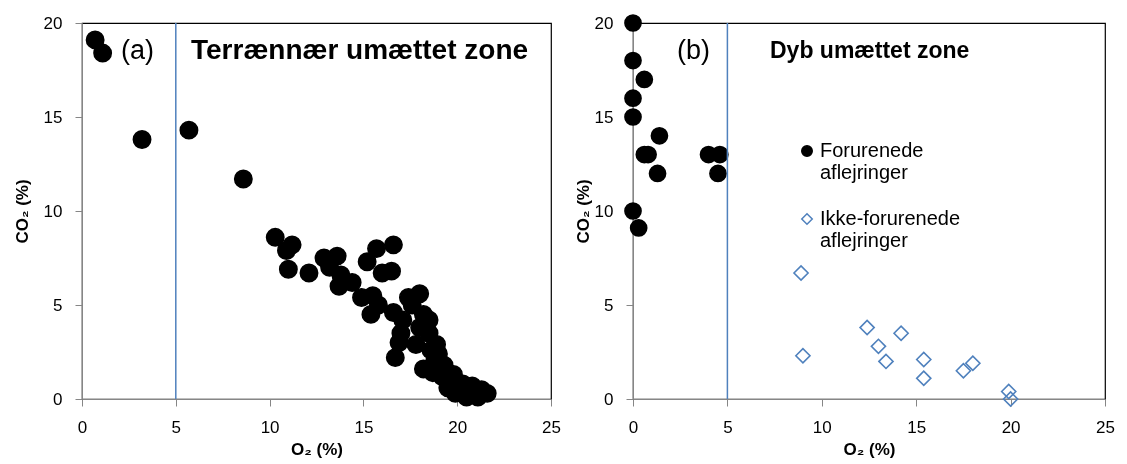 The image size is (1127, 464). What do you see at coordinates (890, 229) in the screenshot?
I see `legend-label: Ikke-forurenede aflejringer` at bounding box center [890, 229].